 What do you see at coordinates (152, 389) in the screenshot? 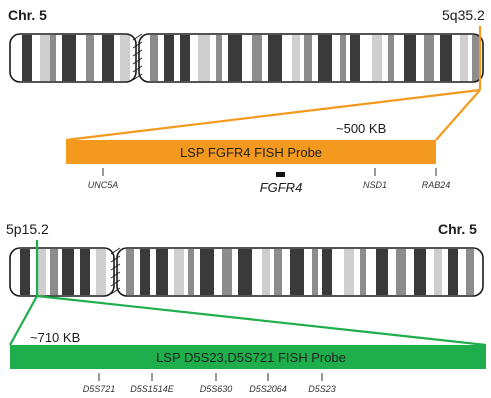
I see `bottom-gene-d5s1514e: D5S1514E` at bounding box center [152, 389].